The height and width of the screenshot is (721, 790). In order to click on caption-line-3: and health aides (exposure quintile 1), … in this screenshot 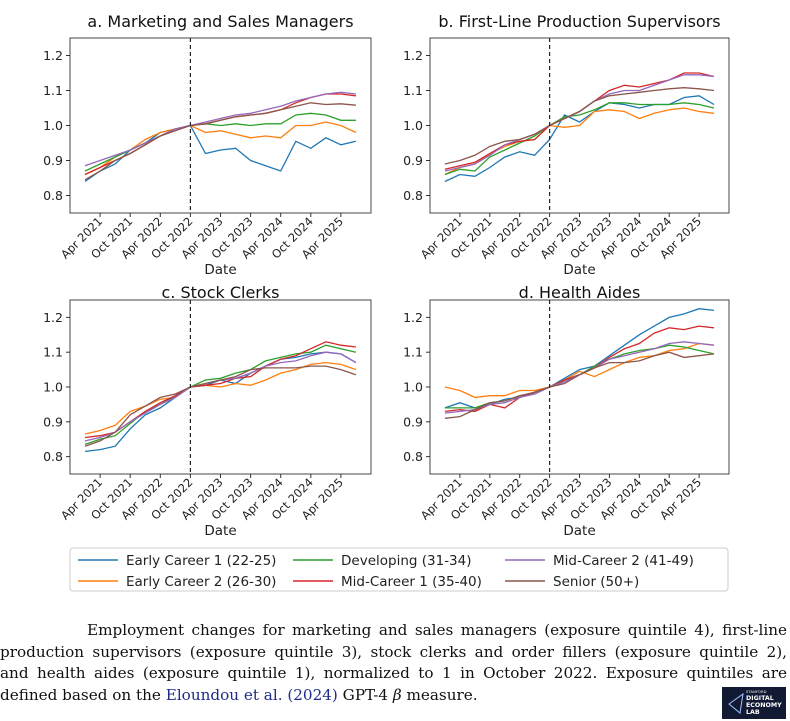, I will do `click(393, 673)`.